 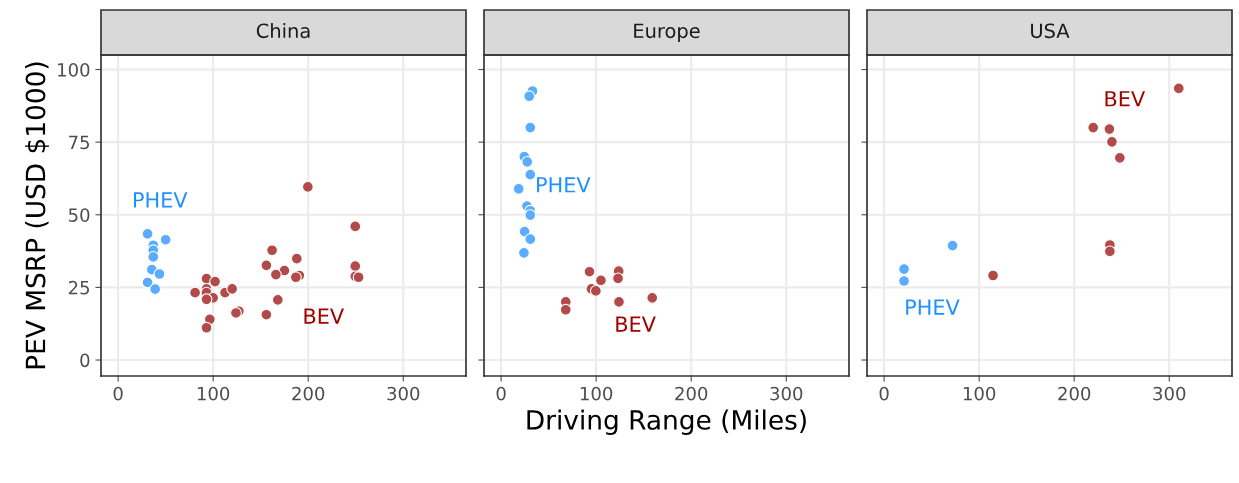 I want to click on chart-title: USA, so click(x=1050, y=31).